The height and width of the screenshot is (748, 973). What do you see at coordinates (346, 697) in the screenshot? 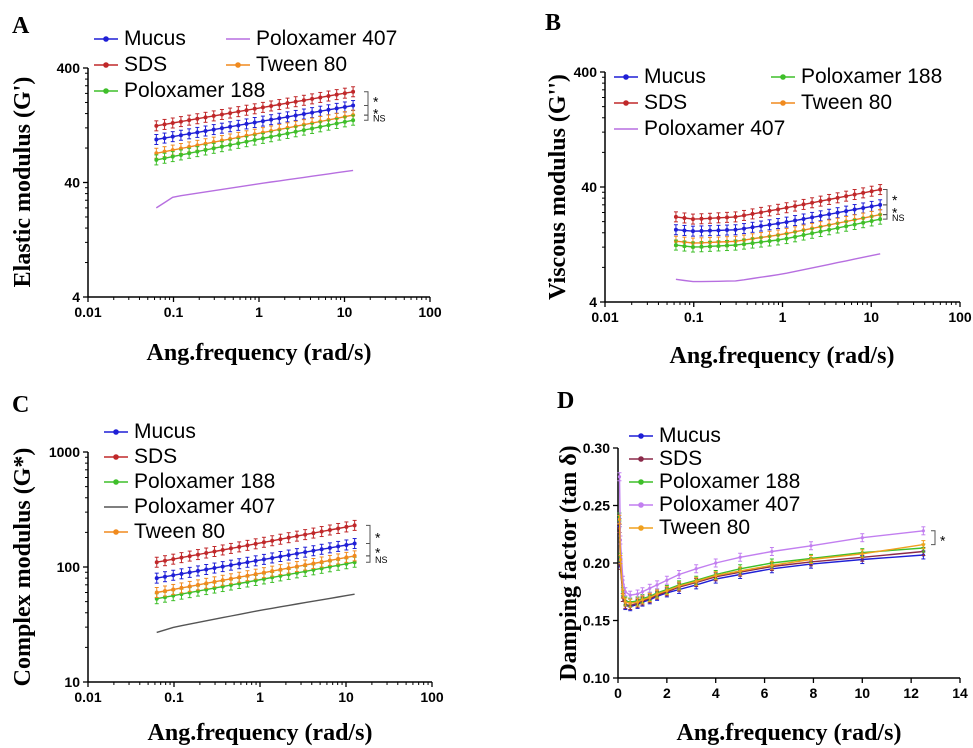
I see `x-tick-label: 10` at bounding box center [346, 697].